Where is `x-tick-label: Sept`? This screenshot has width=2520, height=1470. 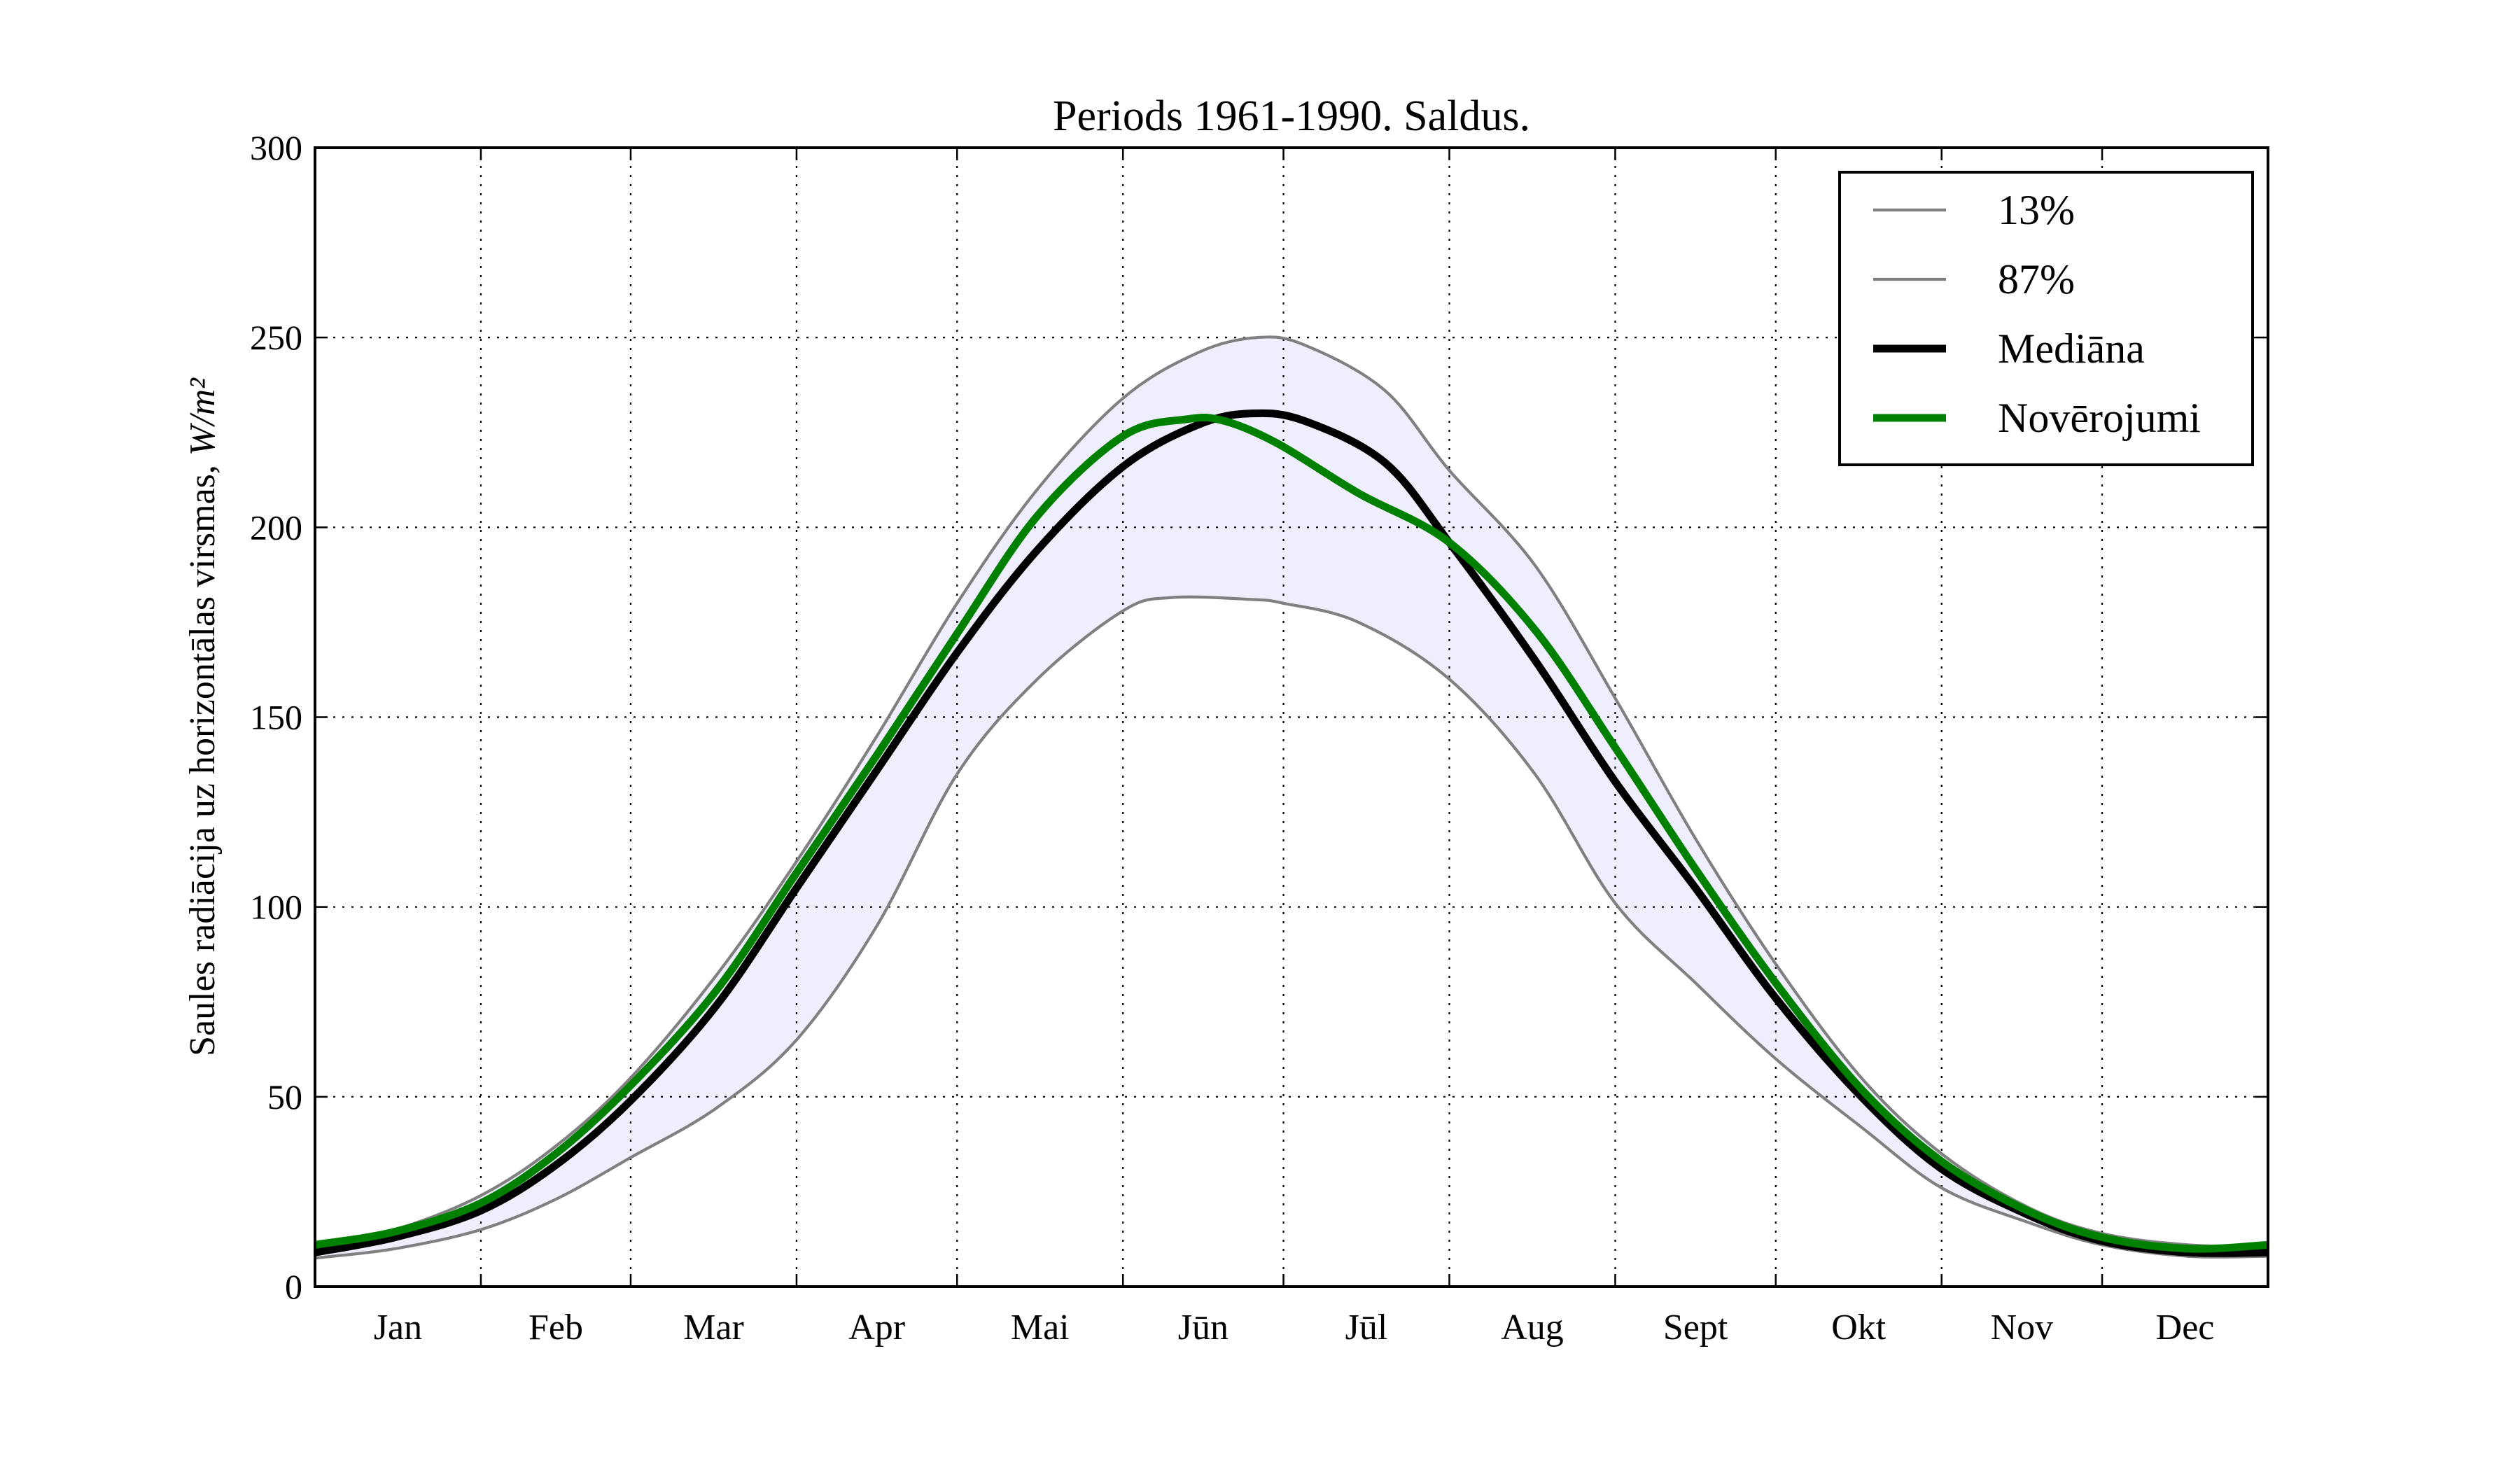
x-tick-label: Sept is located at coordinates (1695, 1328).